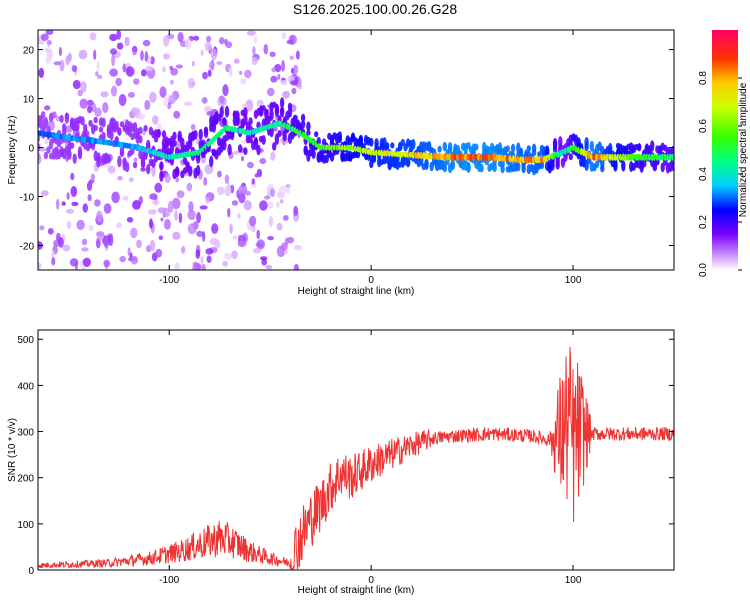  What do you see at coordinates (371, 280) in the screenshot?
I see `top-x-tick-label: 0` at bounding box center [371, 280].